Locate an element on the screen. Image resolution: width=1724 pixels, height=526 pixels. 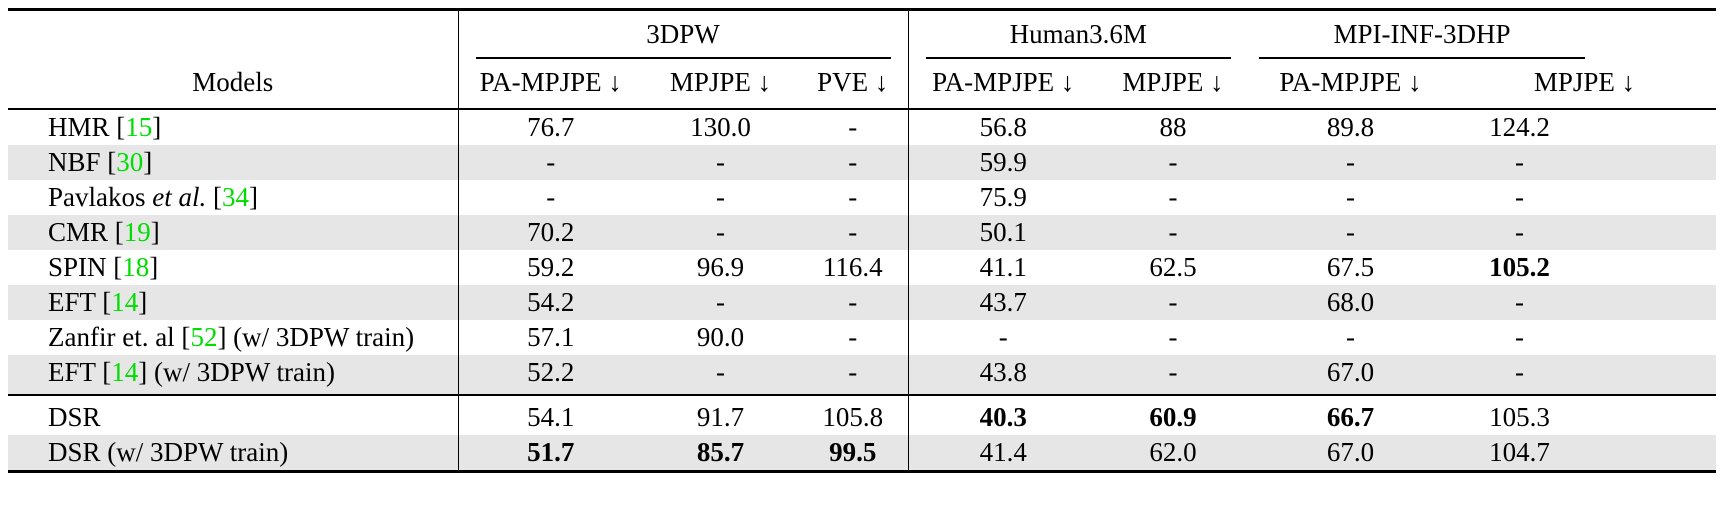
value-cell: 104.7 is located at coordinates (1585, 453).